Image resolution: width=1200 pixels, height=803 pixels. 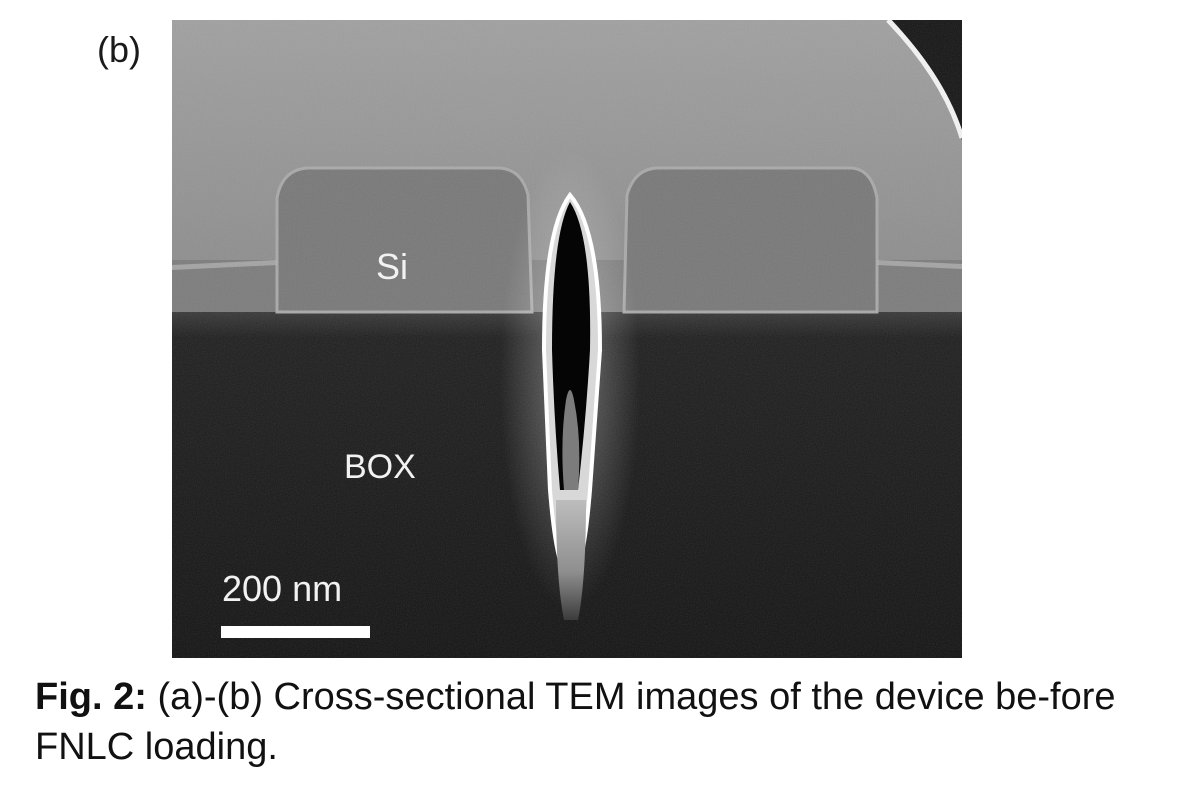 I want to click on trench-bottom, so click(x=571, y=560).